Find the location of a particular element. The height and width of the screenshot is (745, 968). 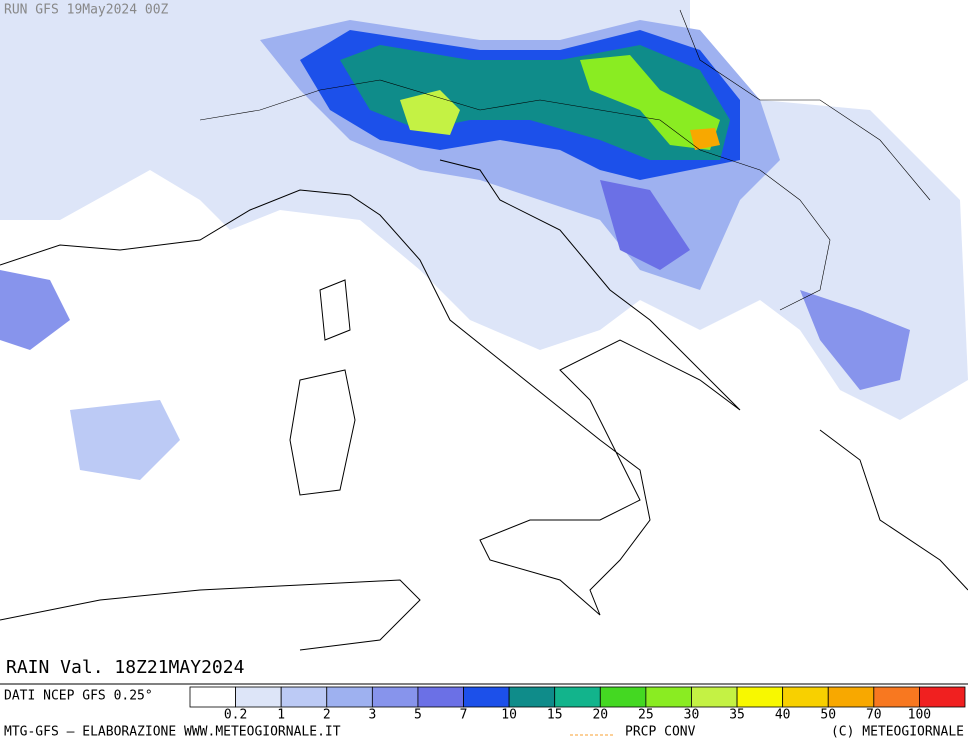

legend-label: 30 is located at coordinates (692, 715).